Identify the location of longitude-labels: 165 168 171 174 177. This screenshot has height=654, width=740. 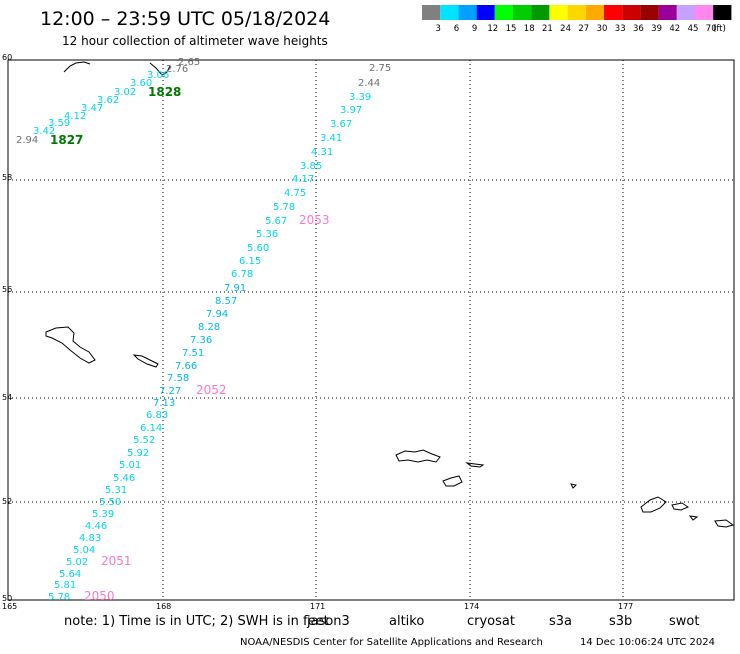
(317, 606).